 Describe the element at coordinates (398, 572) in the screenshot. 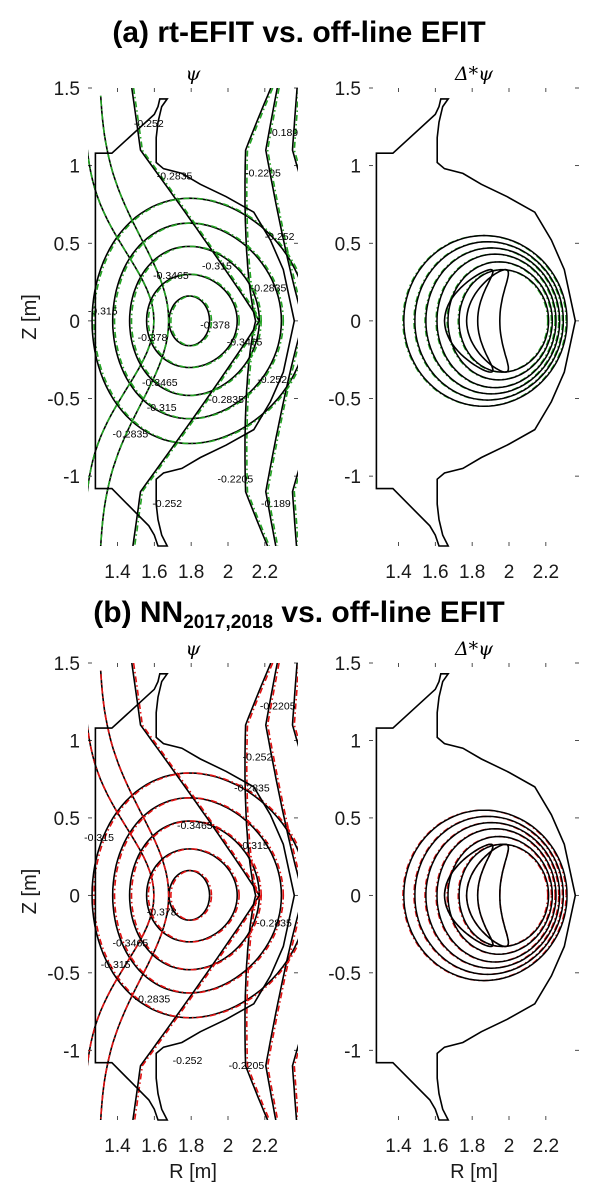

I see `x-tick-label: 1.4` at that location.